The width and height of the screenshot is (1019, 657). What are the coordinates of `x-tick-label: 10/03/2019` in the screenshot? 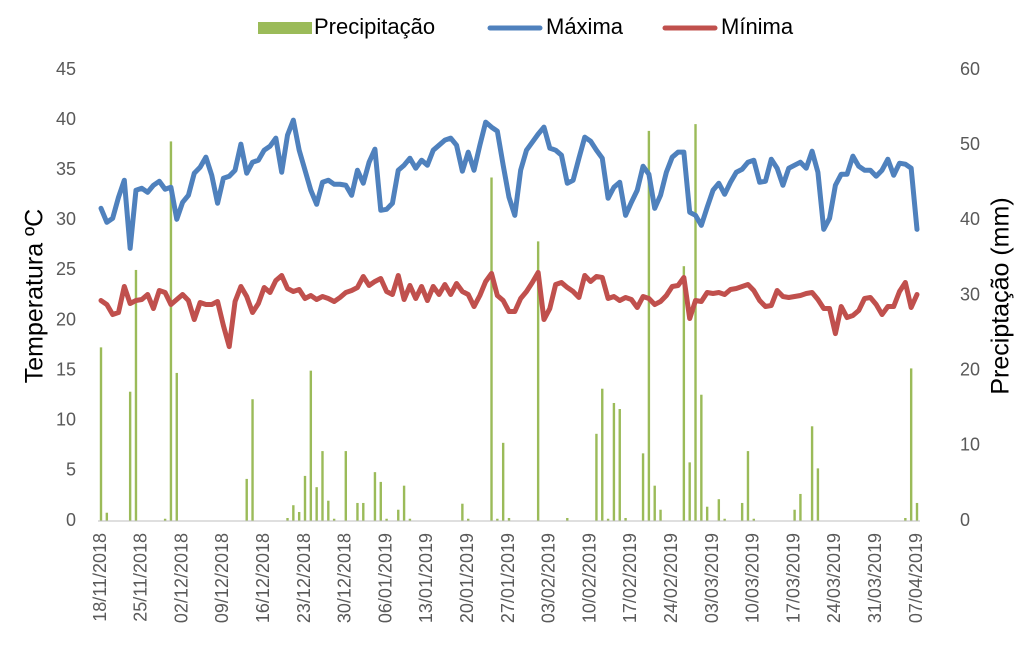 It's located at (753, 578).